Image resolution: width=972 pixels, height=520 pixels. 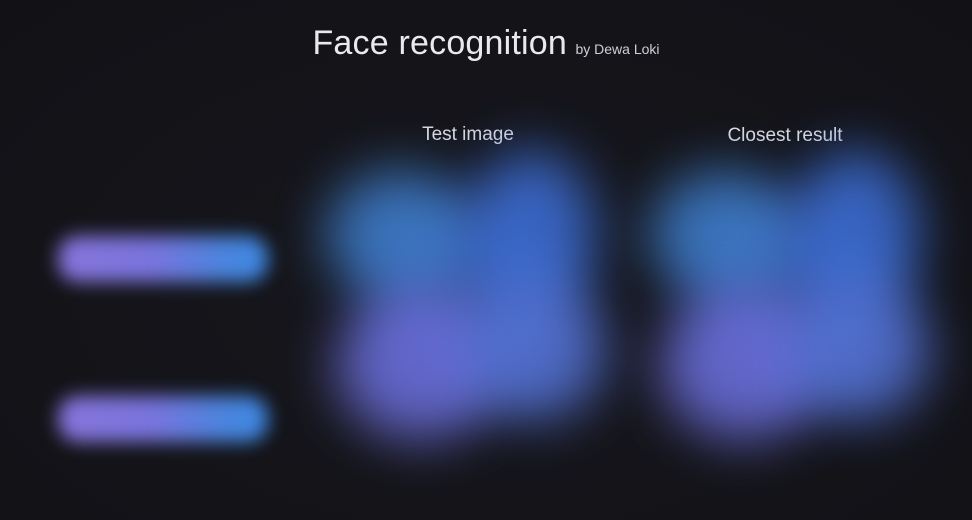 What do you see at coordinates (468, 134) in the screenshot?
I see `test-image-label: Test image` at bounding box center [468, 134].